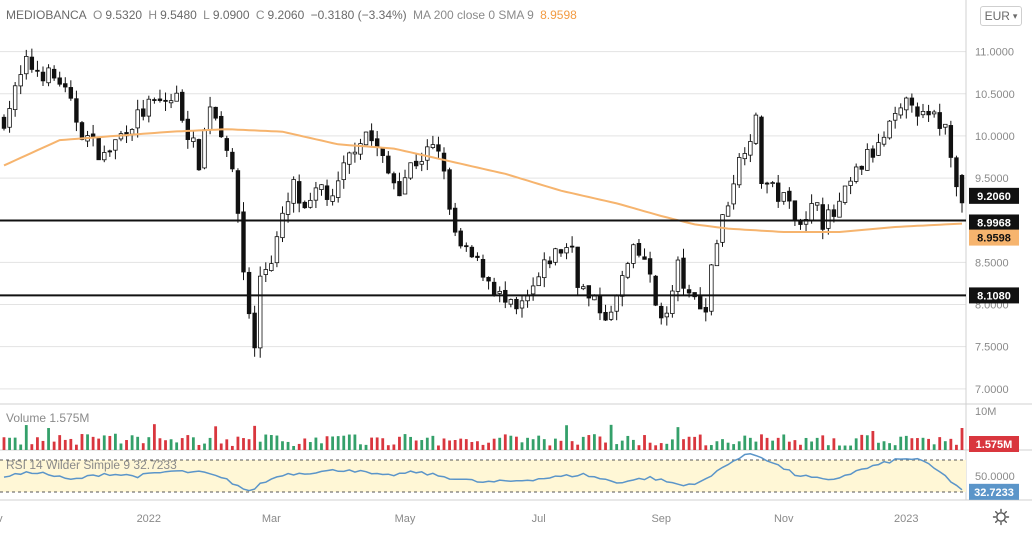  Describe the element at coordinates (1001, 517) in the screenshot. I see `gear-icon` at that location.